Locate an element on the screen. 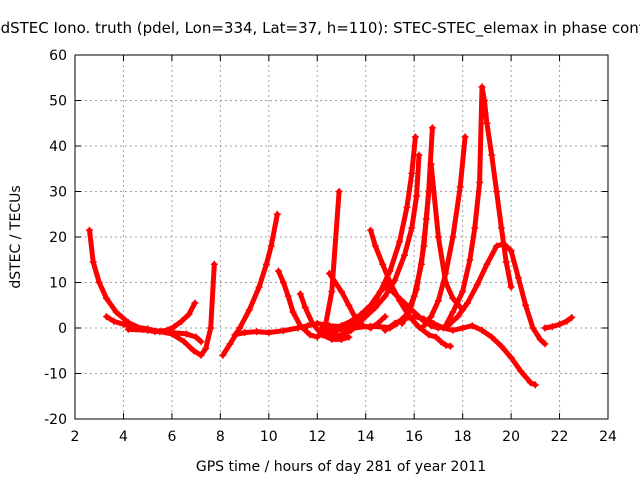 The width and height of the screenshot is (640, 480). y-tick-label: -10 is located at coordinates (55, 375).